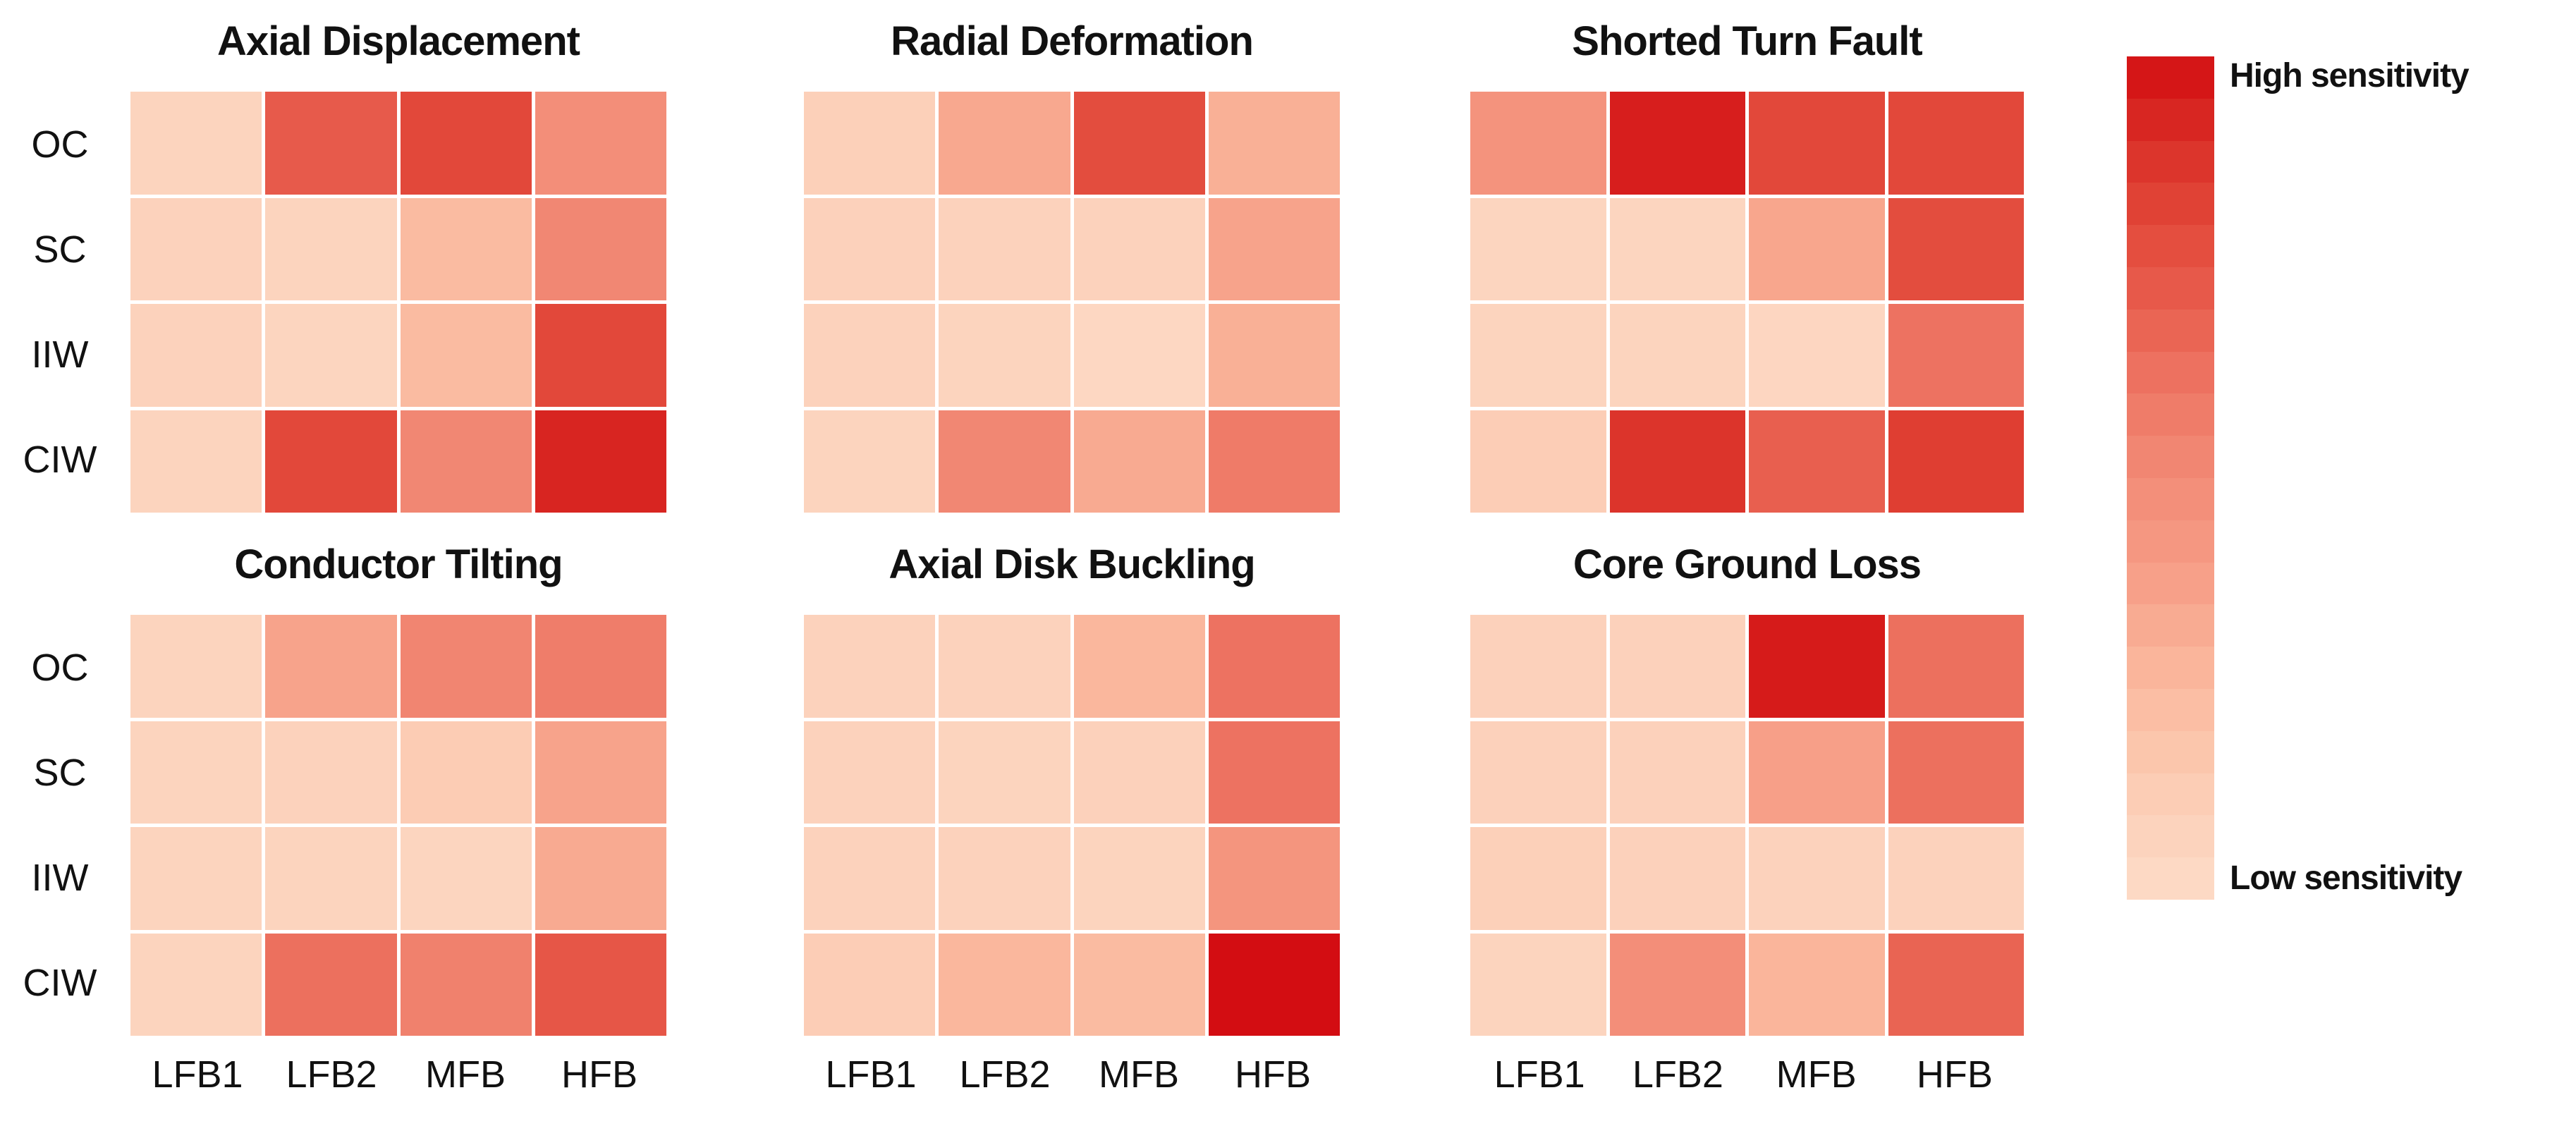  What do you see at coordinates (1748, 564) in the screenshot?
I see `heatmap-title-core-ground-loss: Core Ground Loss` at bounding box center [1748, 564].